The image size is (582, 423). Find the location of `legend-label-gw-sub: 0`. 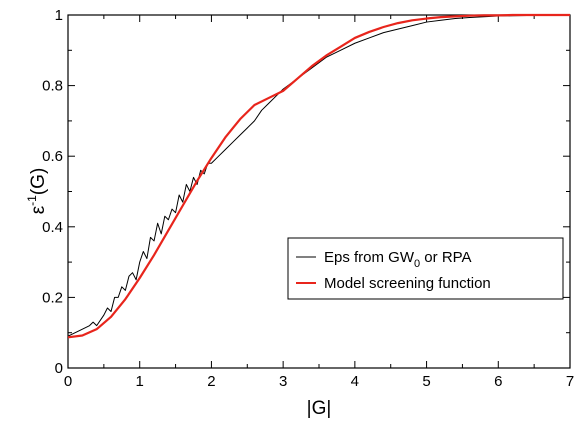

legend-label-gw-sub: 0 is located at coordinates (417, 264).